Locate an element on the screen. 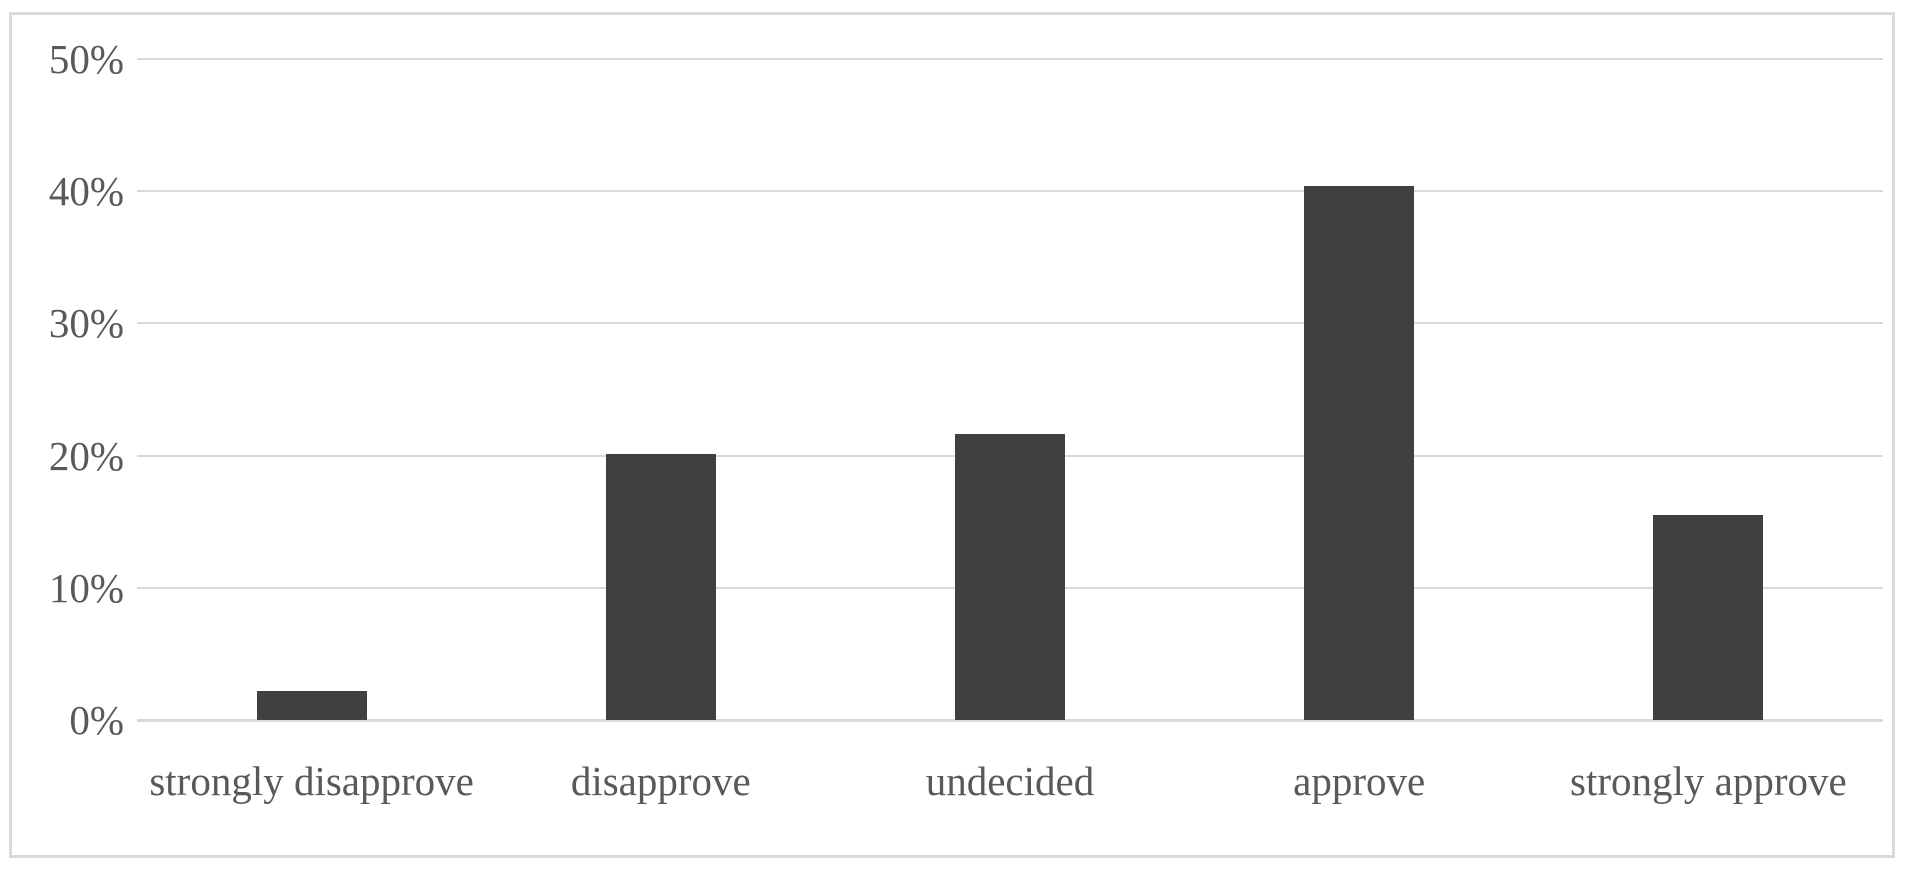 The width and height of the screenshot is (1908, 871). x-category-label: strongly approve is located at coordinates (1708, 781).